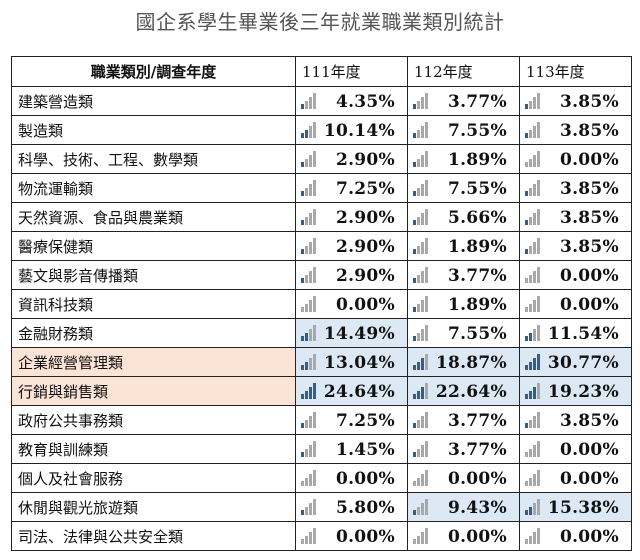 The width and height of the screenshot is (640, 560). What do you see at coordinates (321, 159) in the screenshot?
I see `table-row: 科學、技術、工程、數學類 2.90% 1.89% 0.00%` at bounding box center [321, 159].